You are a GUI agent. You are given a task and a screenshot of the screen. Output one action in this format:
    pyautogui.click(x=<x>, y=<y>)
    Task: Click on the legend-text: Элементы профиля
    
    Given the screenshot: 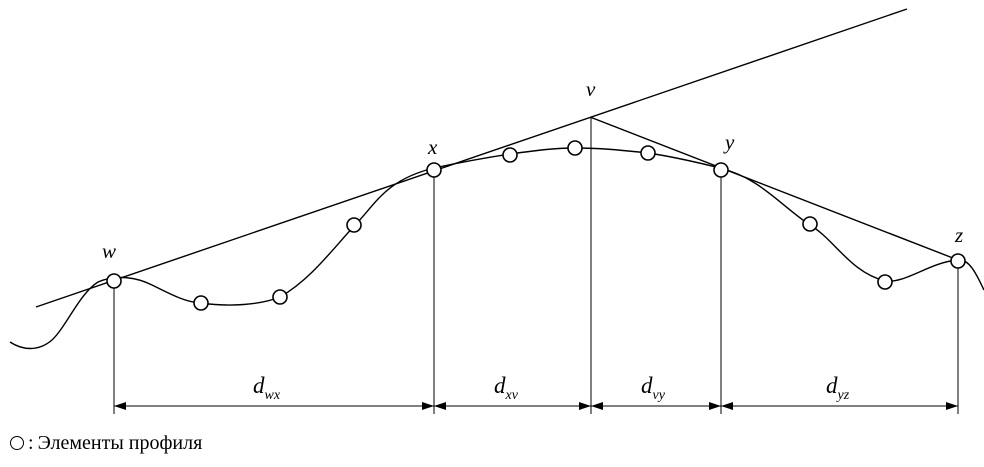 What is the action you would take?
    pyautogui.click(x=120, y=442)
    